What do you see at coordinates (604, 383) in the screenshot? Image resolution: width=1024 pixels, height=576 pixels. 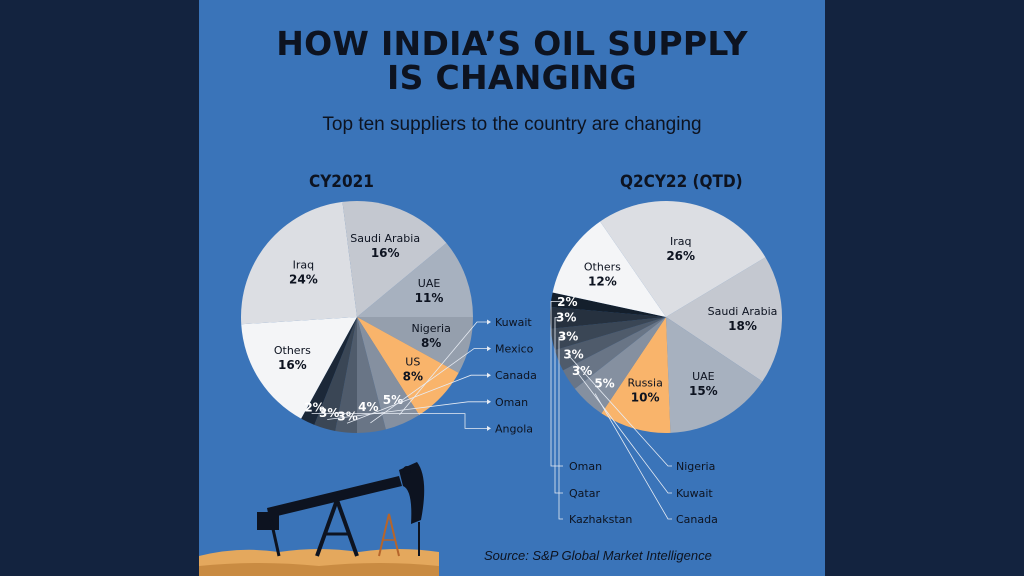 I see `slice-value-canada: 5%` at bounding box center [604, 383].